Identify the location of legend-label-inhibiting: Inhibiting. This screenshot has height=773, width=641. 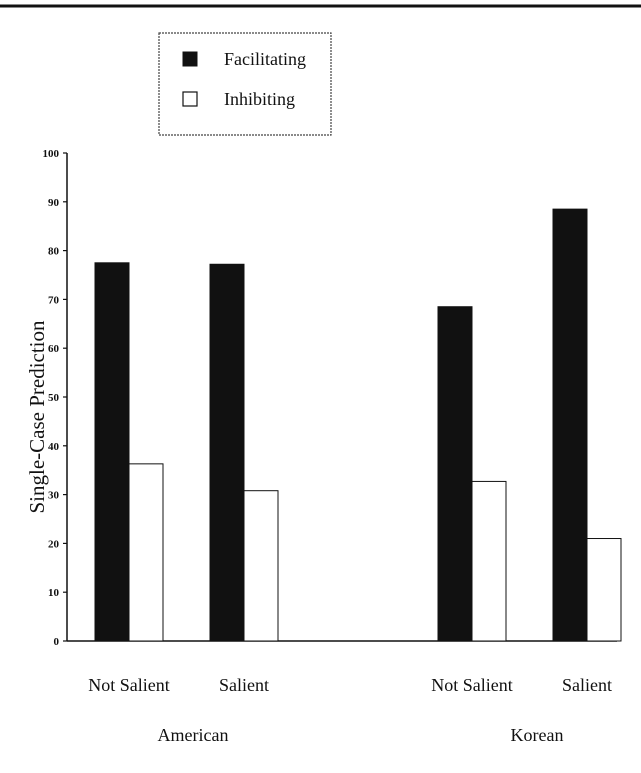
(259, 99).